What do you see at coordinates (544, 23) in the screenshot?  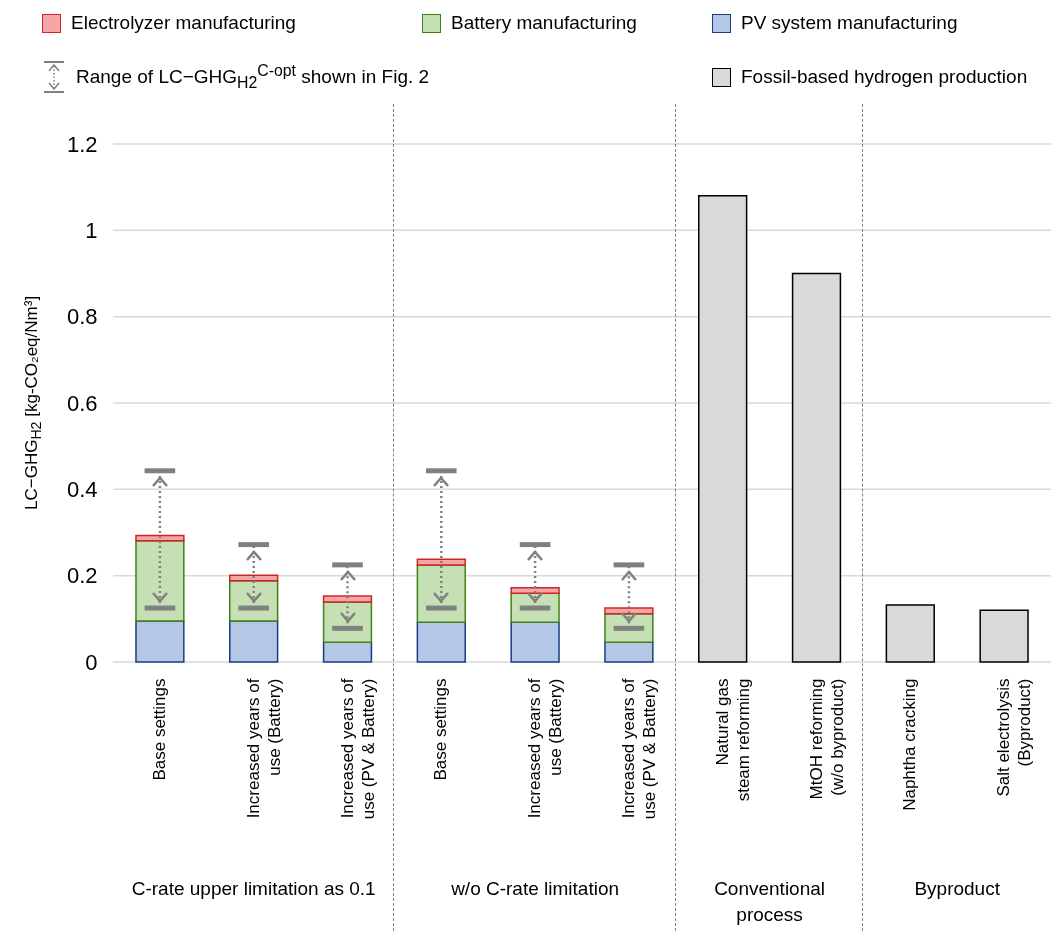 I see `legend-label: Battery manufacturing` at bounding box center [544, 23].